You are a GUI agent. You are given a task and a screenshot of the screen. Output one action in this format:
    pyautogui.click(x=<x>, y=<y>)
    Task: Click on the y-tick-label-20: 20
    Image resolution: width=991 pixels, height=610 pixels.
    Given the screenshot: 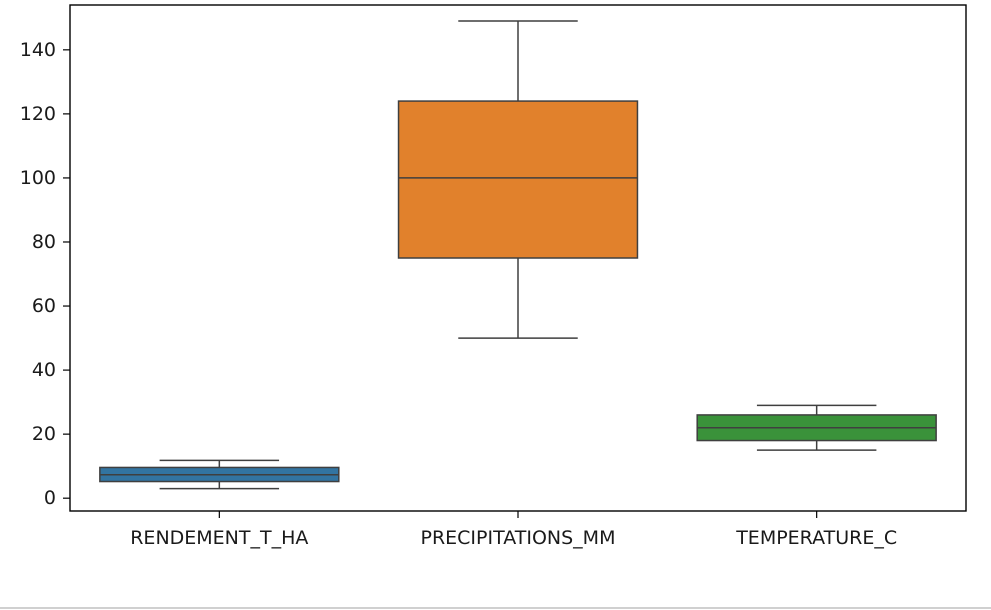 What is the action you would take?
    pyautogui.click(x=44, y=434)
    